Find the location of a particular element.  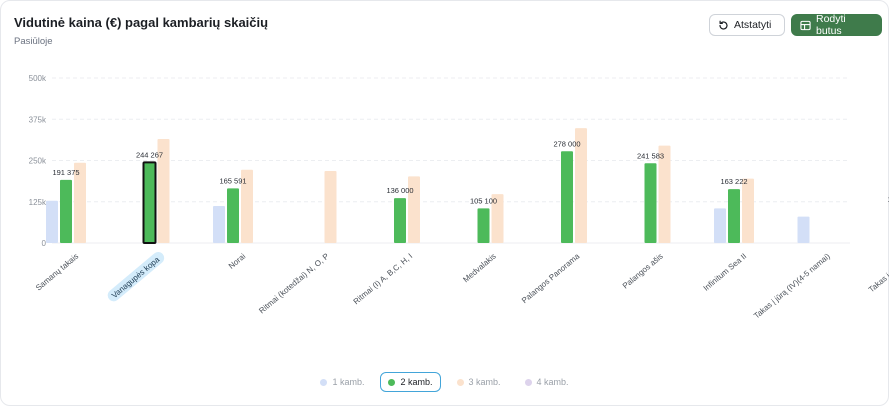

highlight-badge-bg is located at coordinates (136, 277).